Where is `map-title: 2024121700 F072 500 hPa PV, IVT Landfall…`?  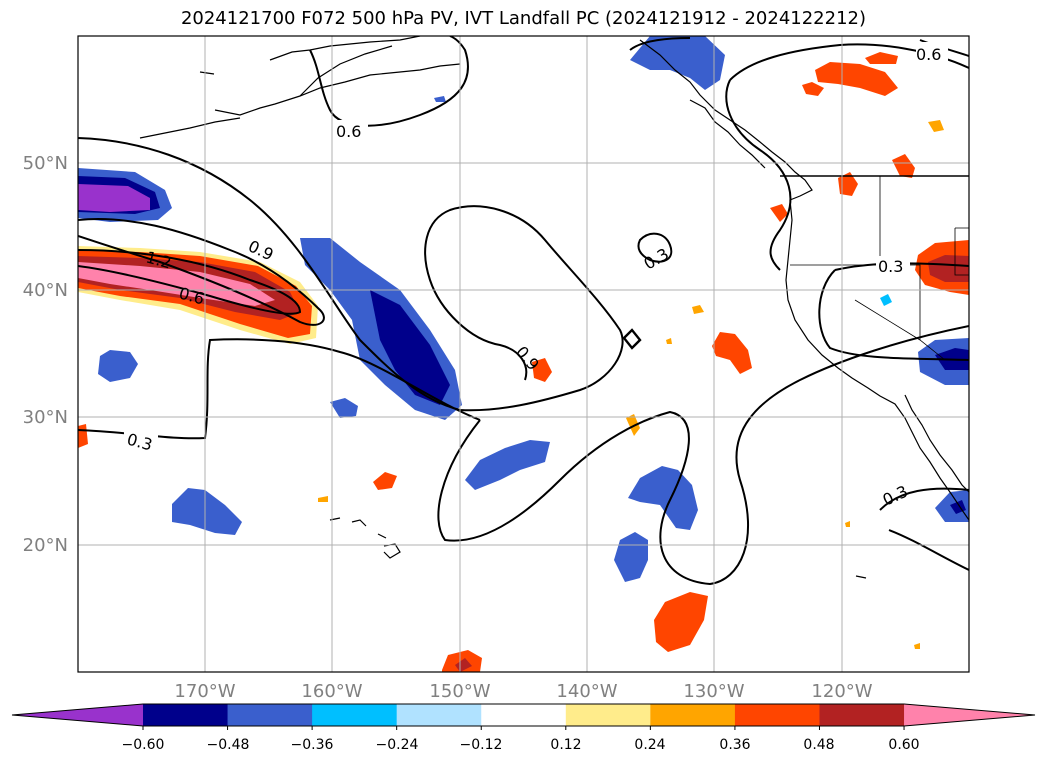
map-title: 2024121700 F072 500 hPa PV, IVT Landfall… is located at coordinates (523, 18).